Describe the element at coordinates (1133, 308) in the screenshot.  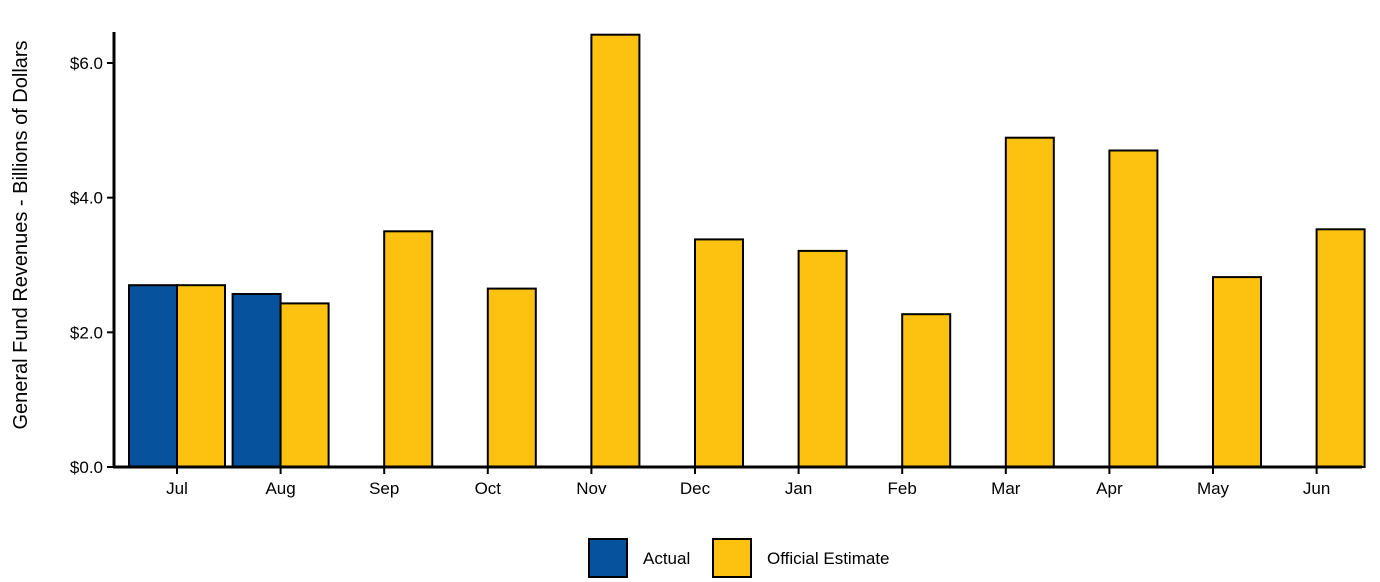
I see `bar-official-estimate-apr` at that location.